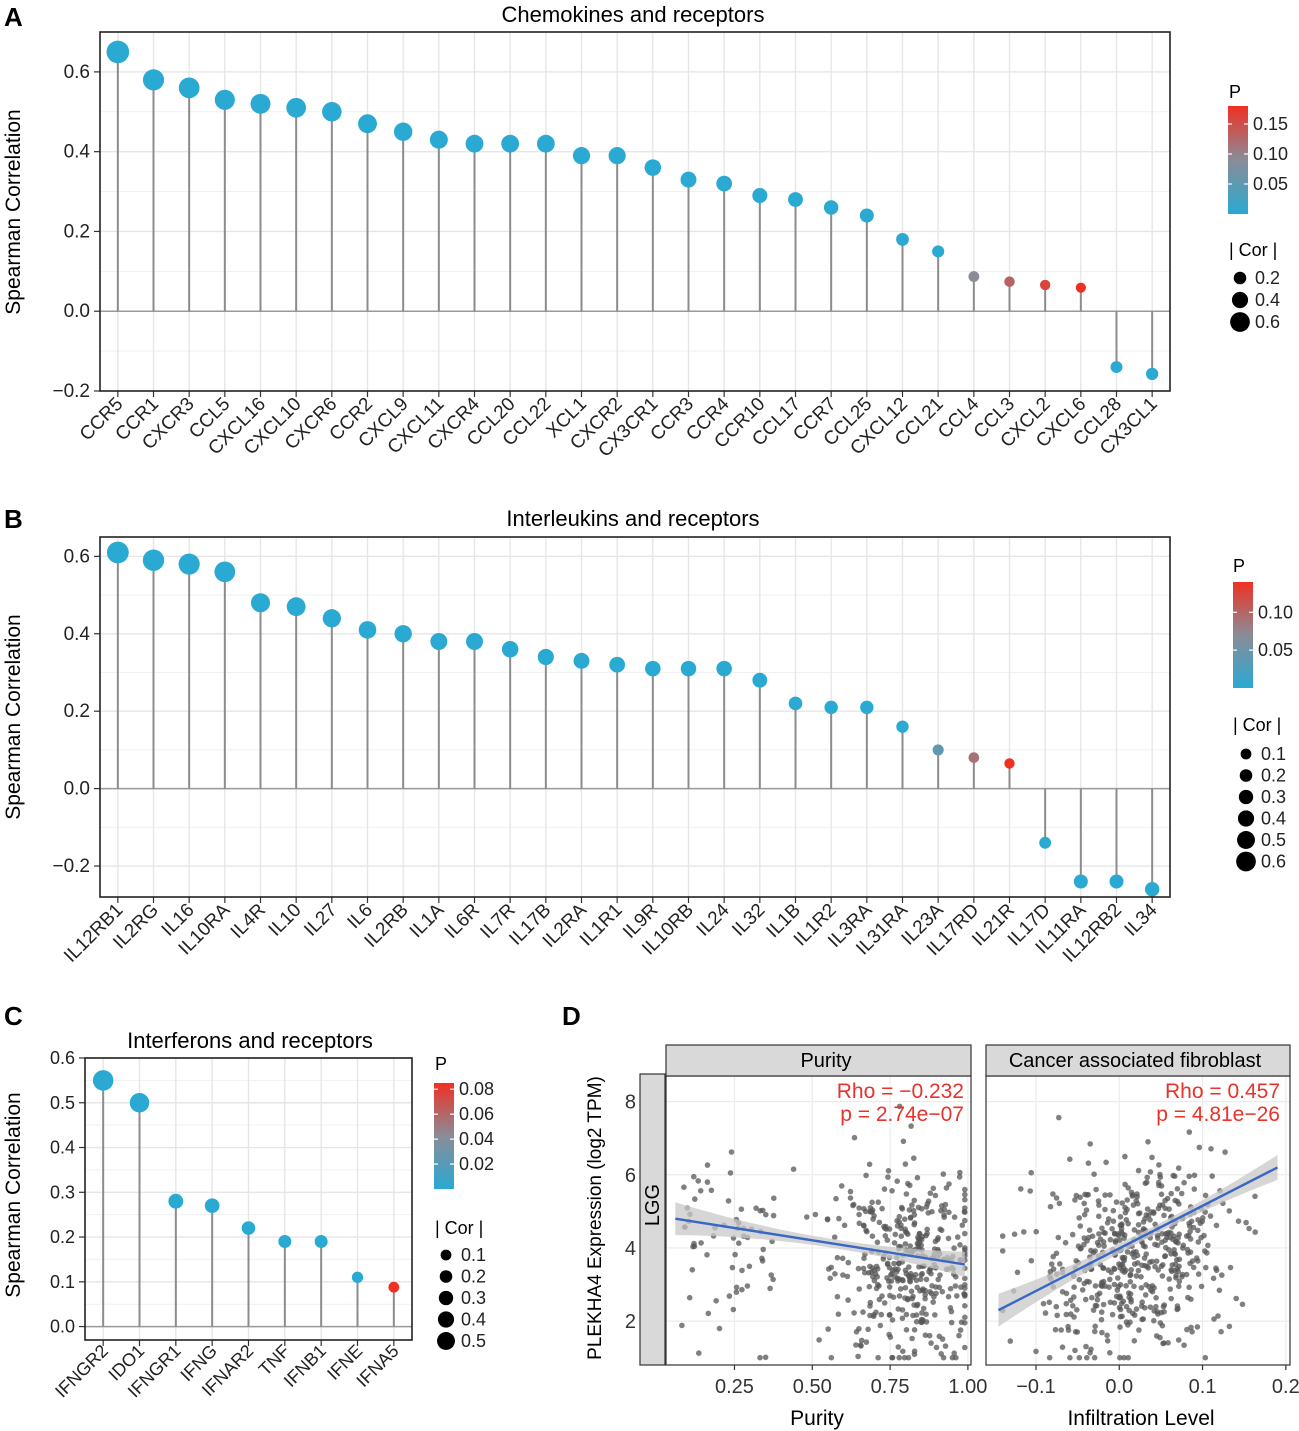 This screenshot has width=1299, height=1431. Describe the element at coordinates (212, 1206) in the screenshot. I see `chart-c-point-ifng` at that location.